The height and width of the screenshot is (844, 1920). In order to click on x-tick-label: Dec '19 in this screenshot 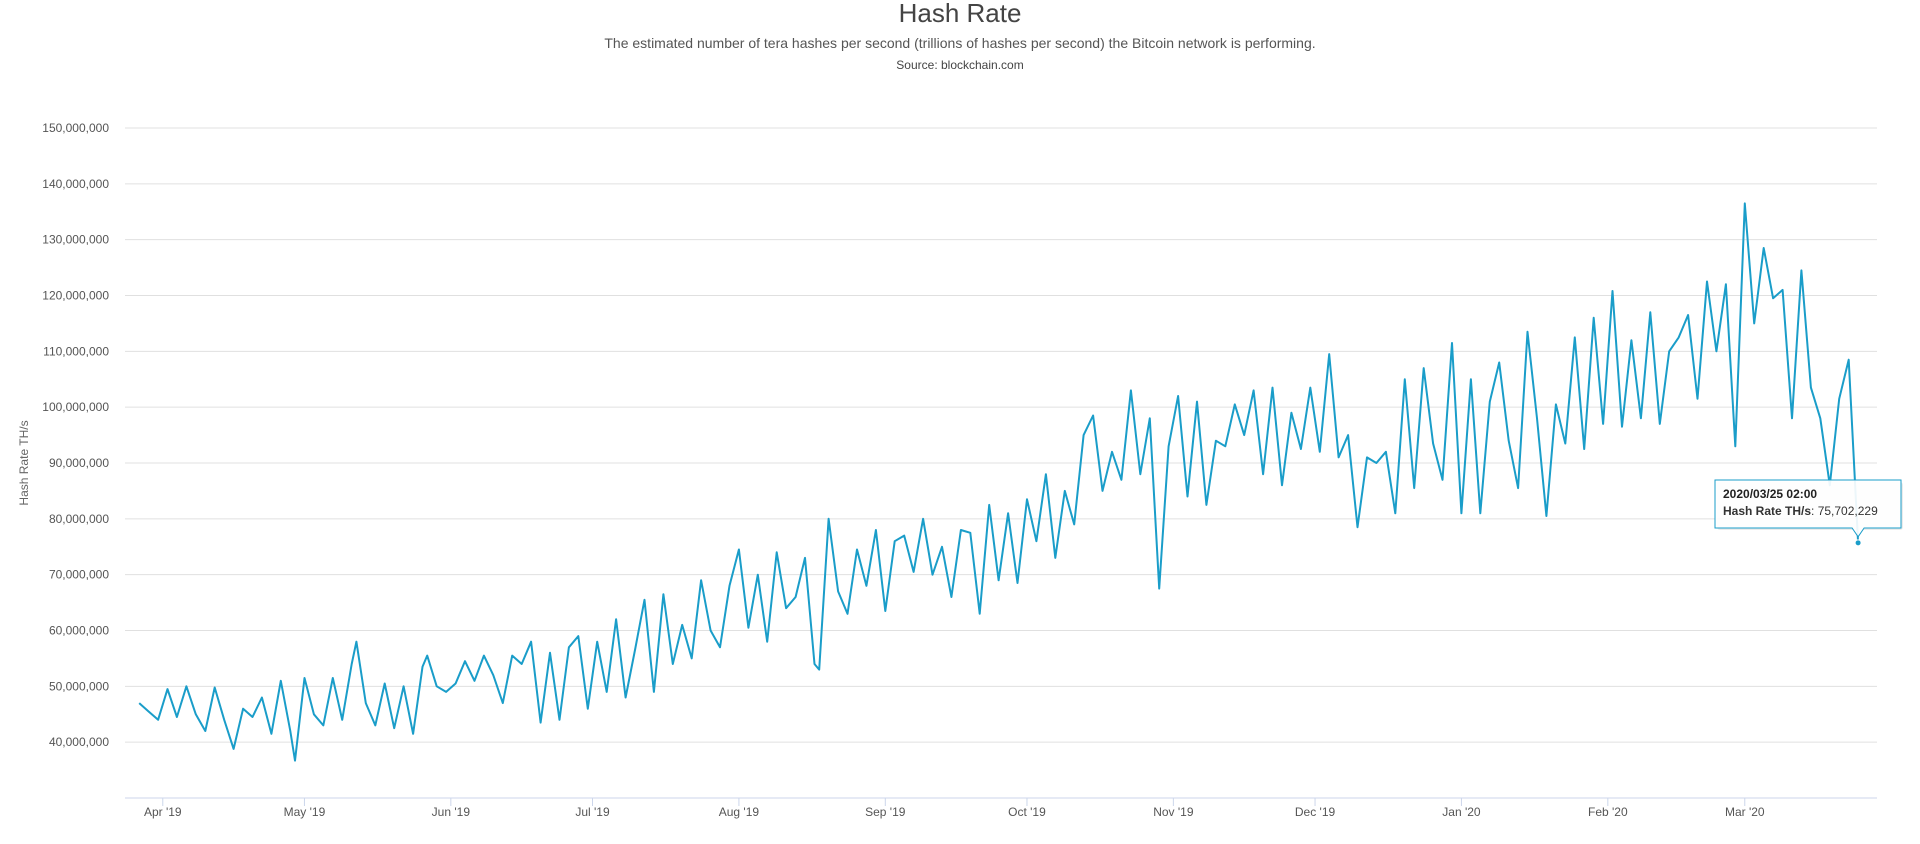, I will do `click(1315, 812)`.